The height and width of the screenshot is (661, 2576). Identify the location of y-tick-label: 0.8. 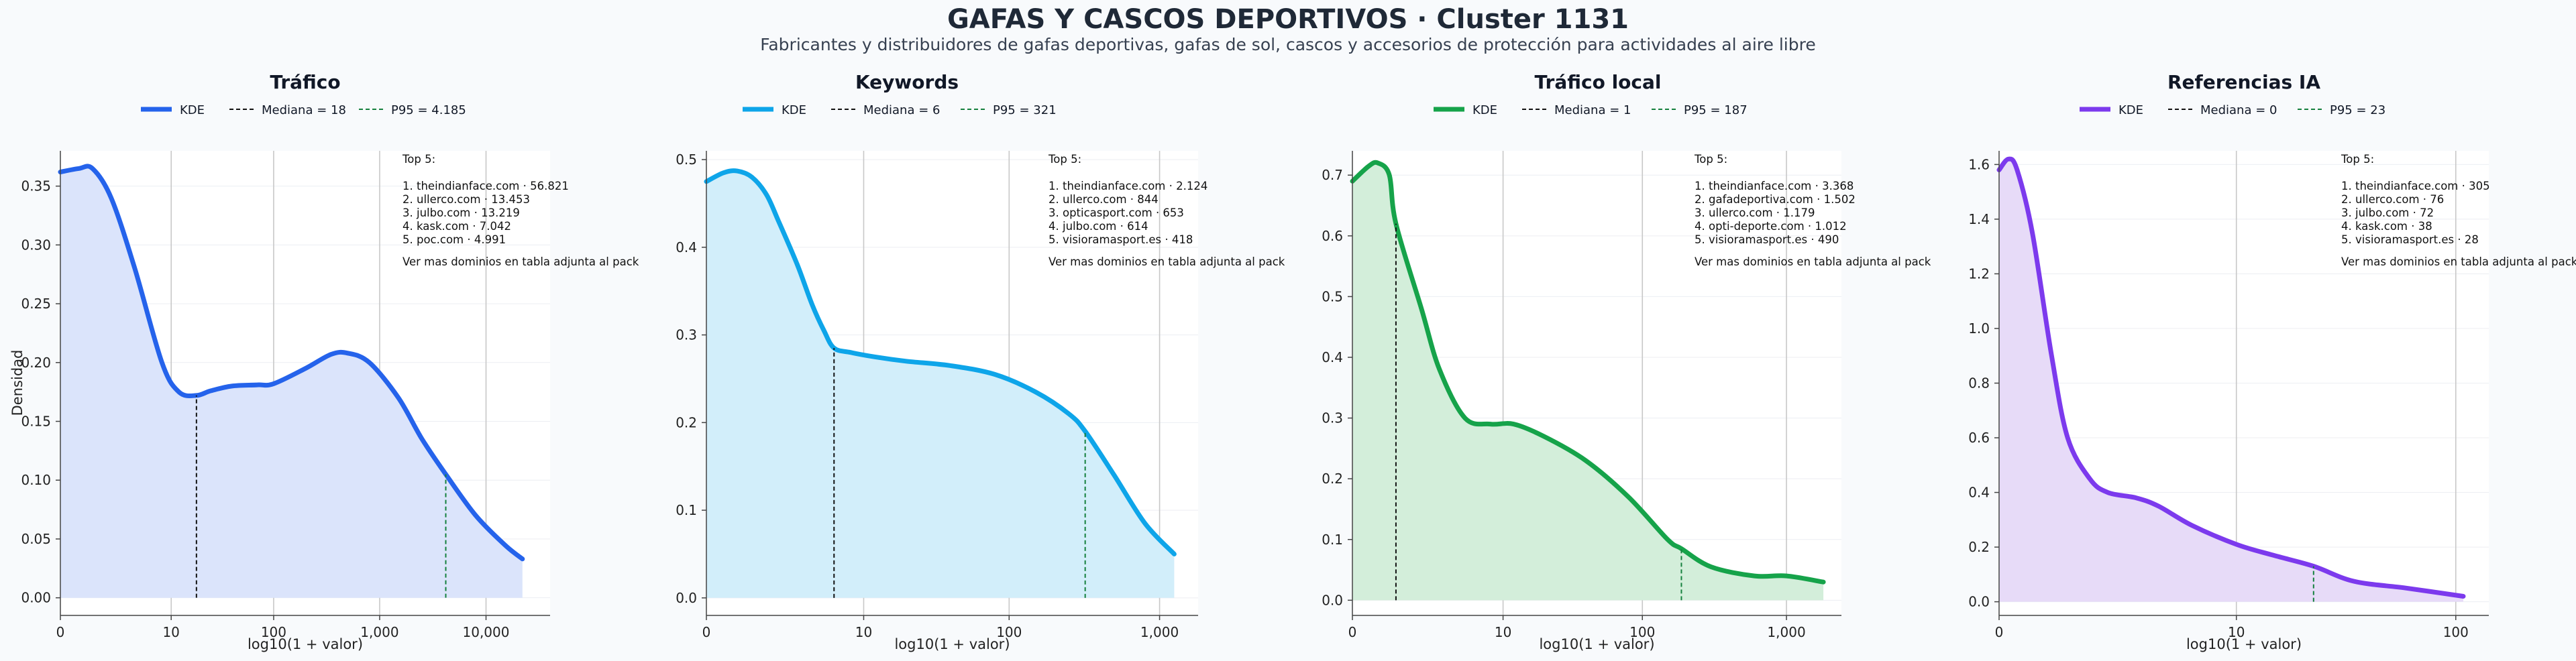
(1979, 383).